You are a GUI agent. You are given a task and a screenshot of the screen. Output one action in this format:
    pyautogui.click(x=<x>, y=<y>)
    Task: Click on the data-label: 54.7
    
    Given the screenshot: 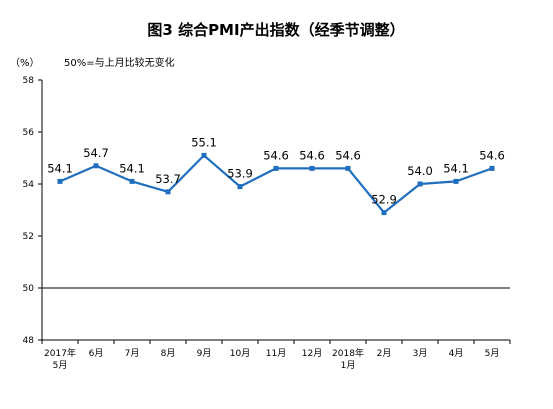 What is the action you would take?
    pyautogui.click(x=96, y=153)
    